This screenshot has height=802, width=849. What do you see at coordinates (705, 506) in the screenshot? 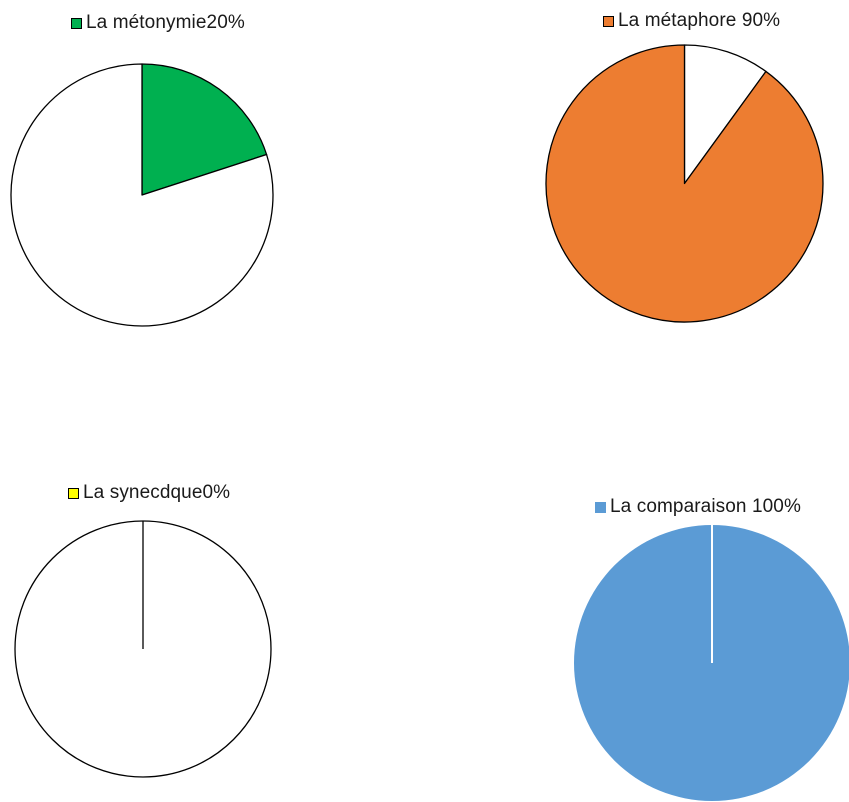
I see `legend-label: La comparaison 100%` at bounding box center [705, 506].